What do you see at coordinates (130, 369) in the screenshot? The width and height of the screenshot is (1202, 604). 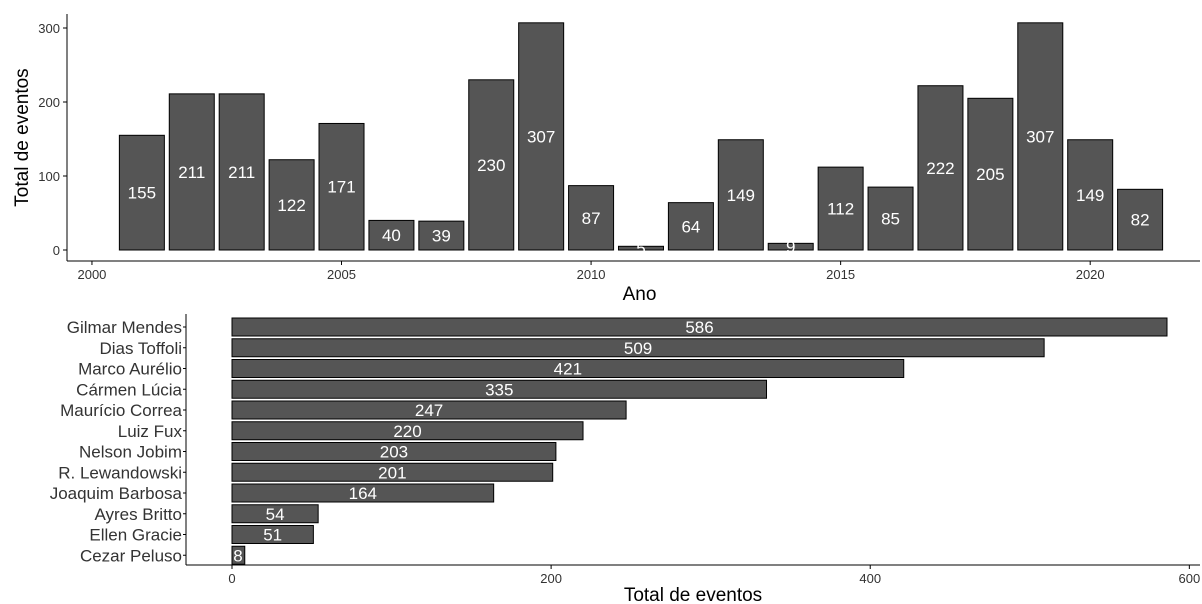 I see `category-label: Marco Aurélio` at bounding box center [130, 369].